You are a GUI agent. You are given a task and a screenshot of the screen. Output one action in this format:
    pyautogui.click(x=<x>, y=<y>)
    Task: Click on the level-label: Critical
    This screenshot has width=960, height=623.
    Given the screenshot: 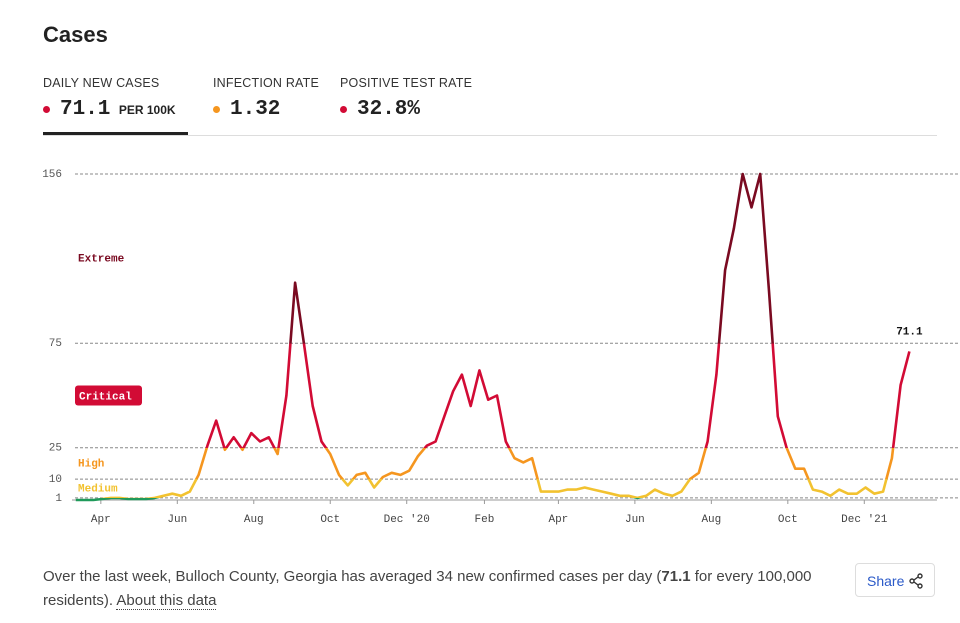 What is the action you would take?
    pyautogui.click(x=105, y=397)
    